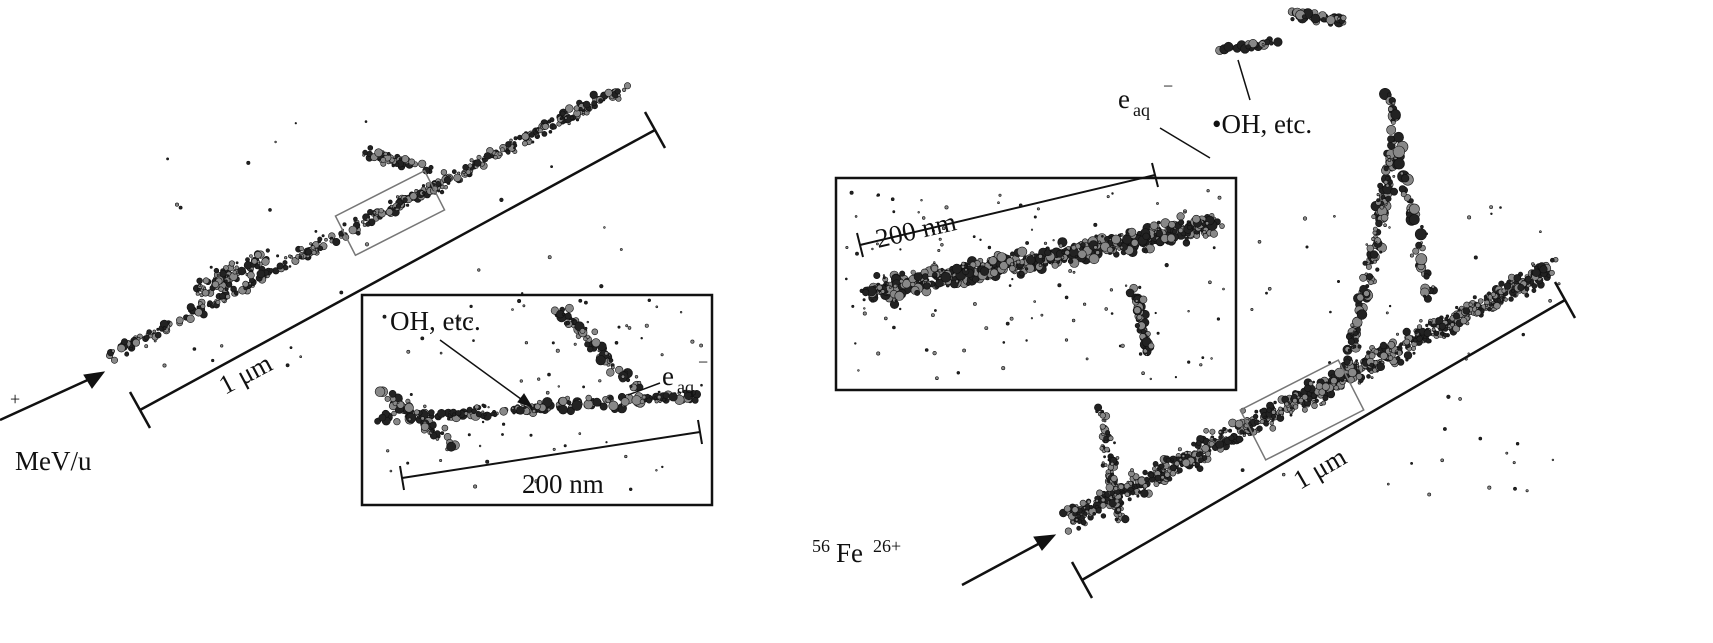 This screenshot has height=643, width=1713. I want to click on ion-charge: +, so click(15, 399).